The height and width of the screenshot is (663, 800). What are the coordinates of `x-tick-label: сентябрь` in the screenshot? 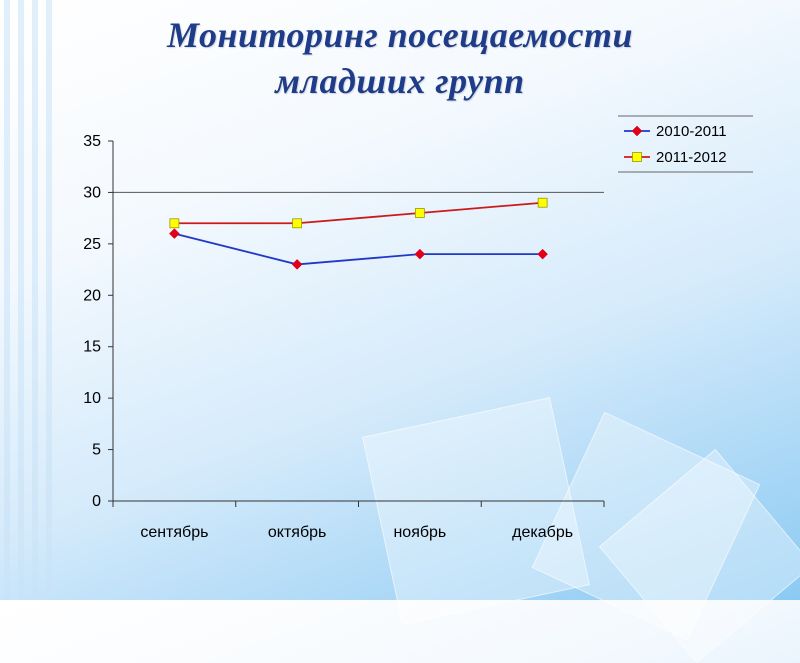 It's located at (174, 532).